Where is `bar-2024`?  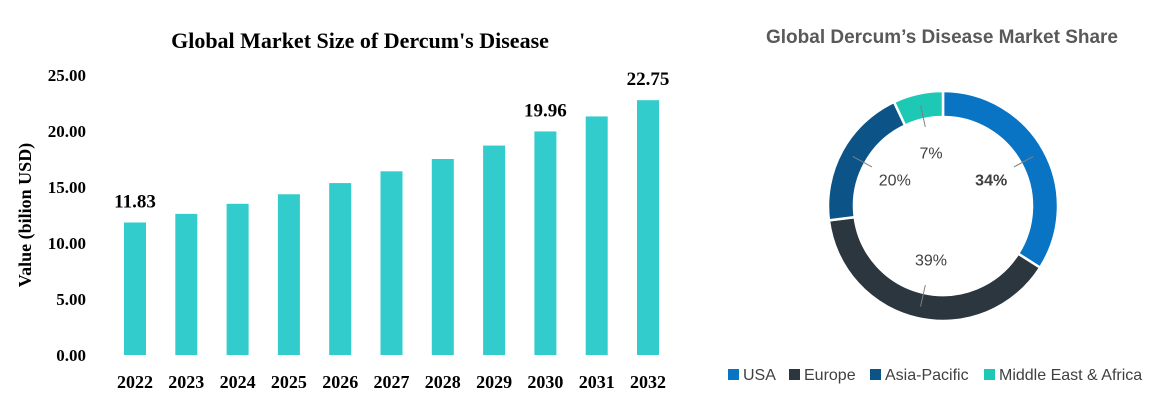
bar-2024 is located at coordinates (237, 279).